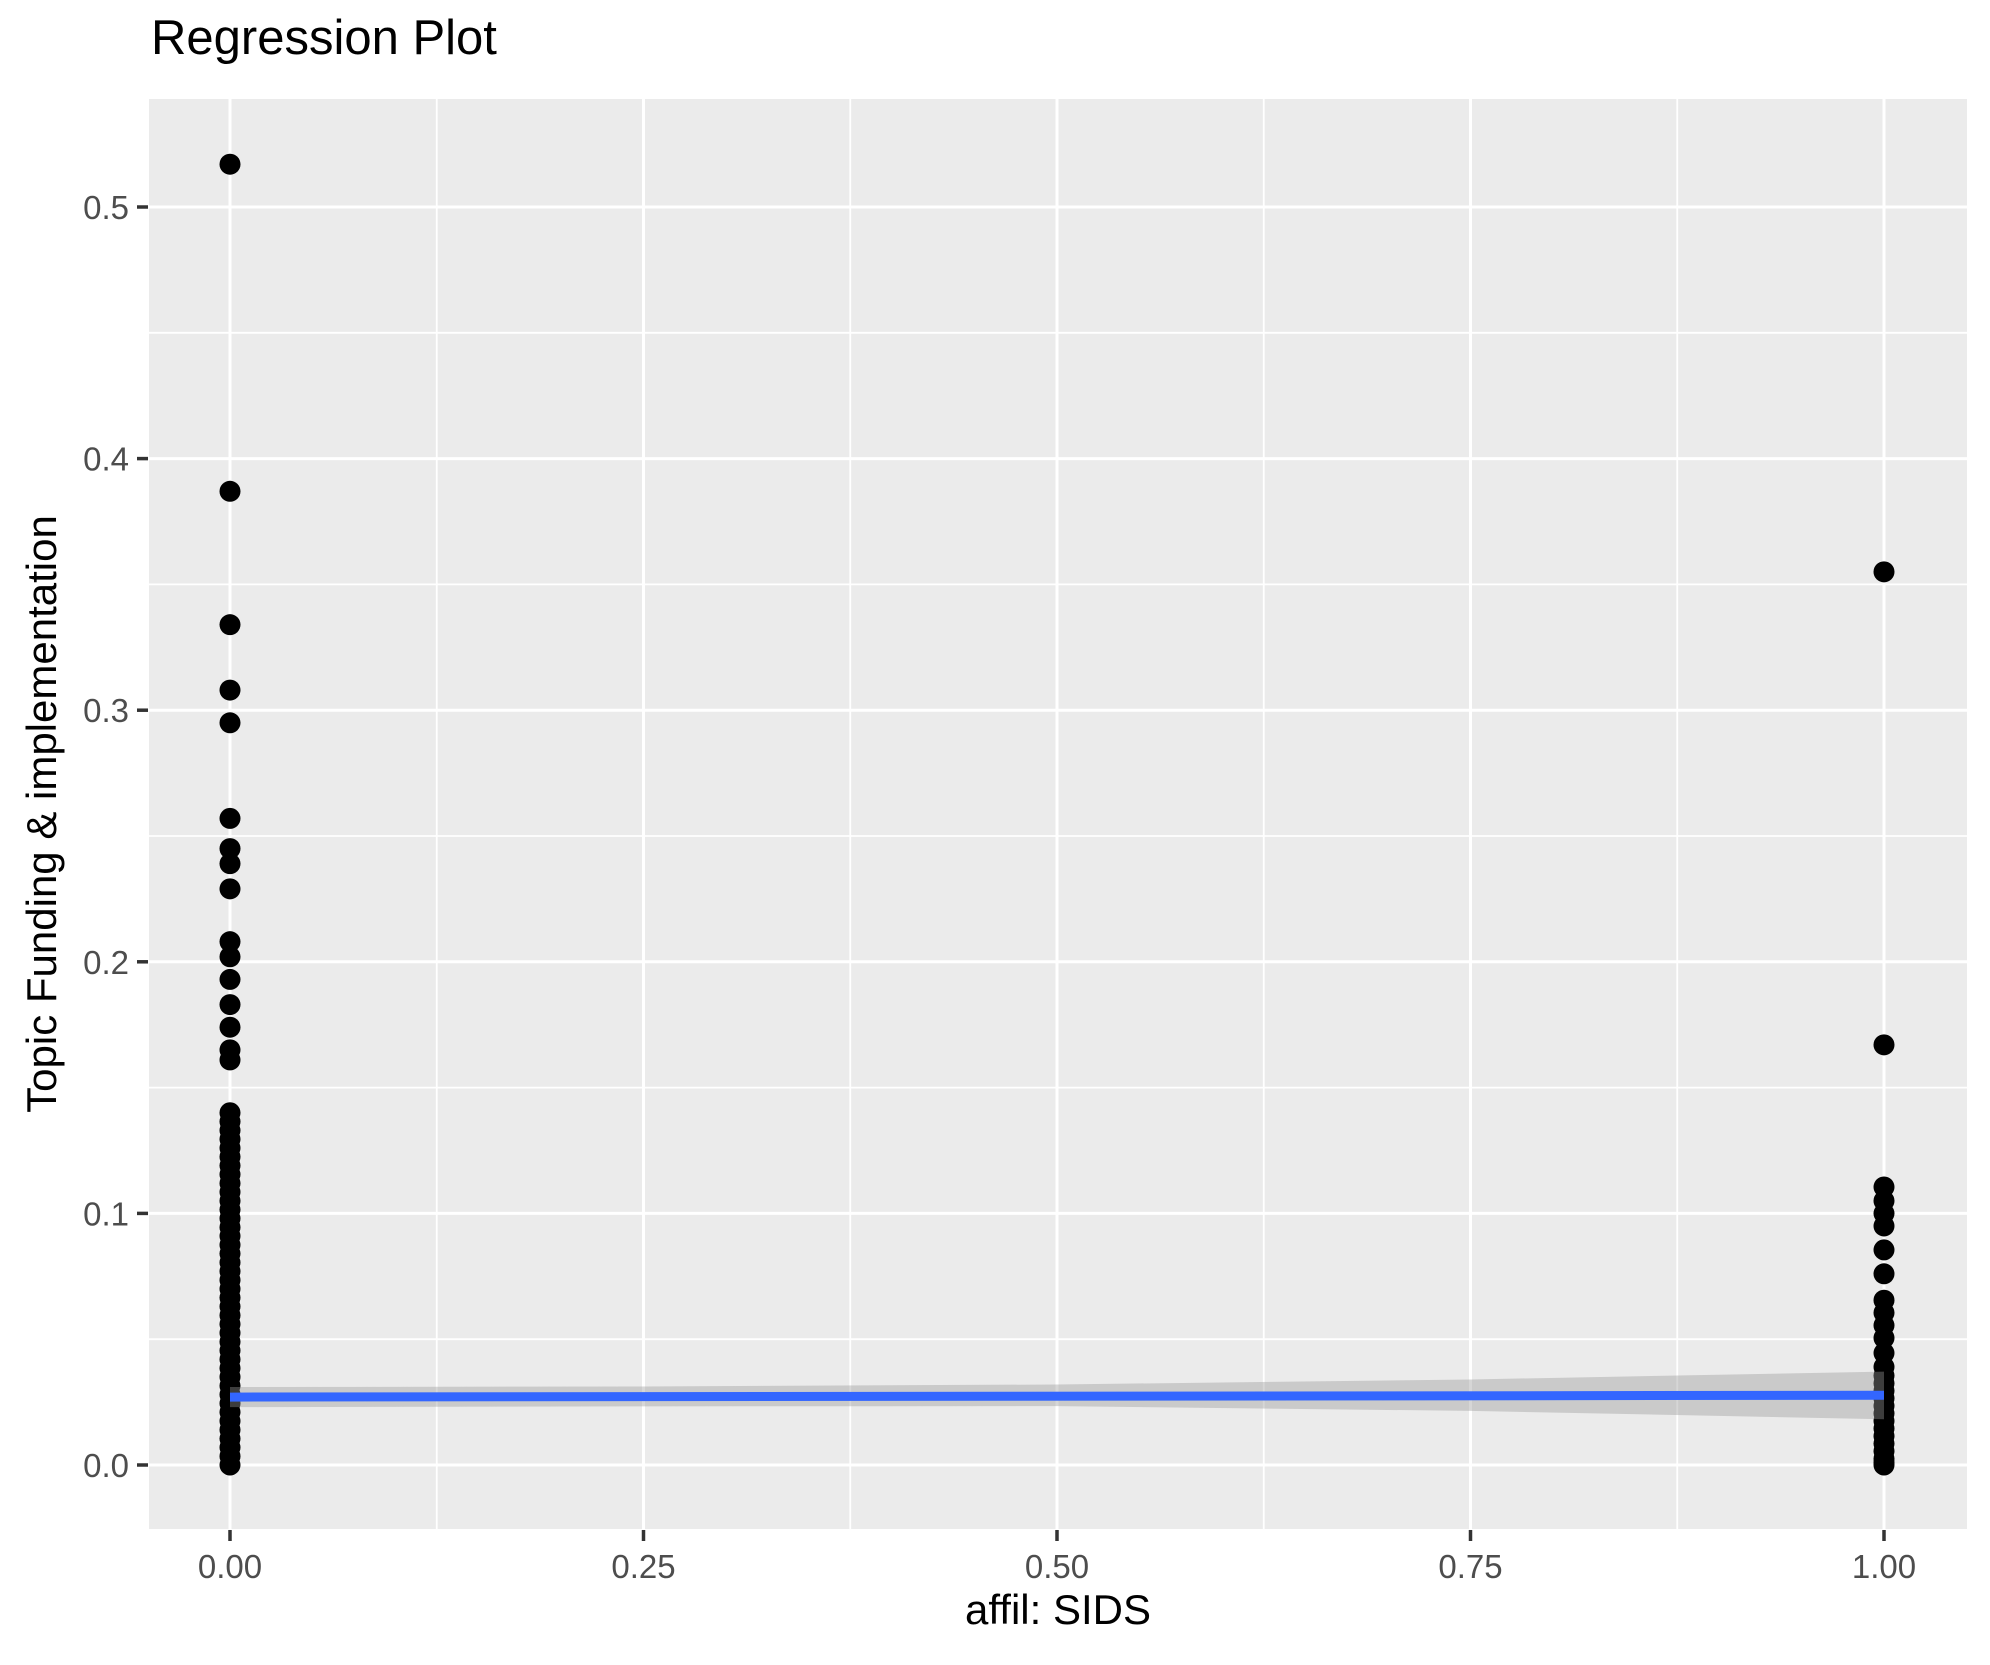 The width and height of the screenshot is (1990, 1665). Describe the element at coordinates (324, 38) in the screenshot. I see `plot-title: Regression Plot` at that location.